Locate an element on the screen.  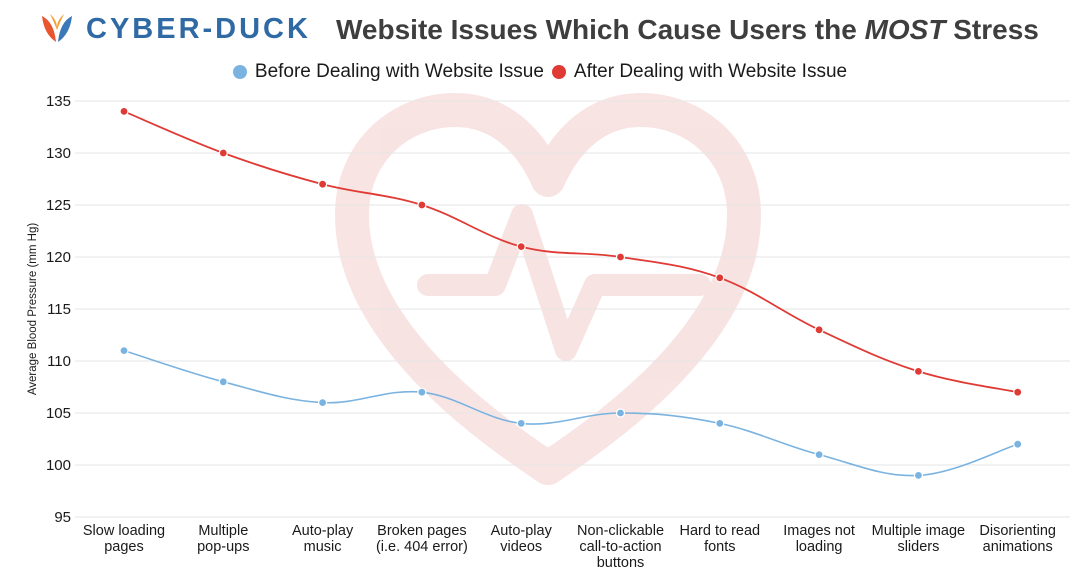
legend-item-after: After Dealing with Website Issue is located at coordinates (699, 72).